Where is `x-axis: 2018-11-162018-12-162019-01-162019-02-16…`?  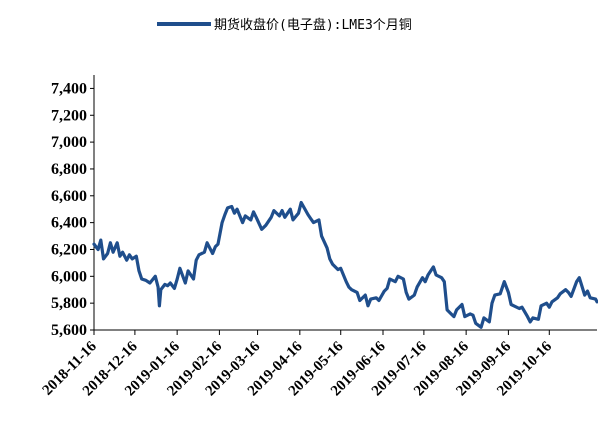
x-axis: 2018-11-162018-12-162019-01-162019-02-16… is located at coordinates (318, 364).